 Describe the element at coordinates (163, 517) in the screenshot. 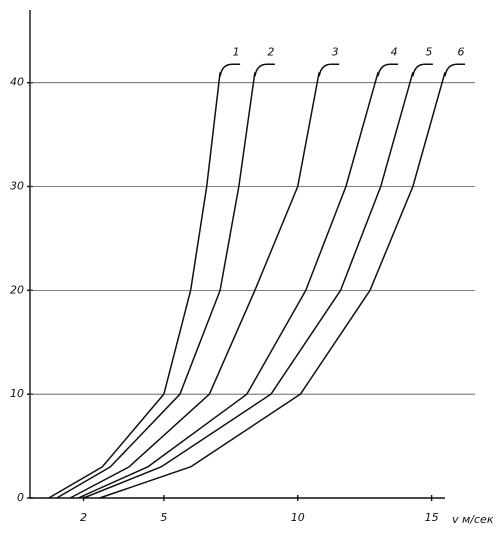

I see `x-tick-label: 5` at that location.